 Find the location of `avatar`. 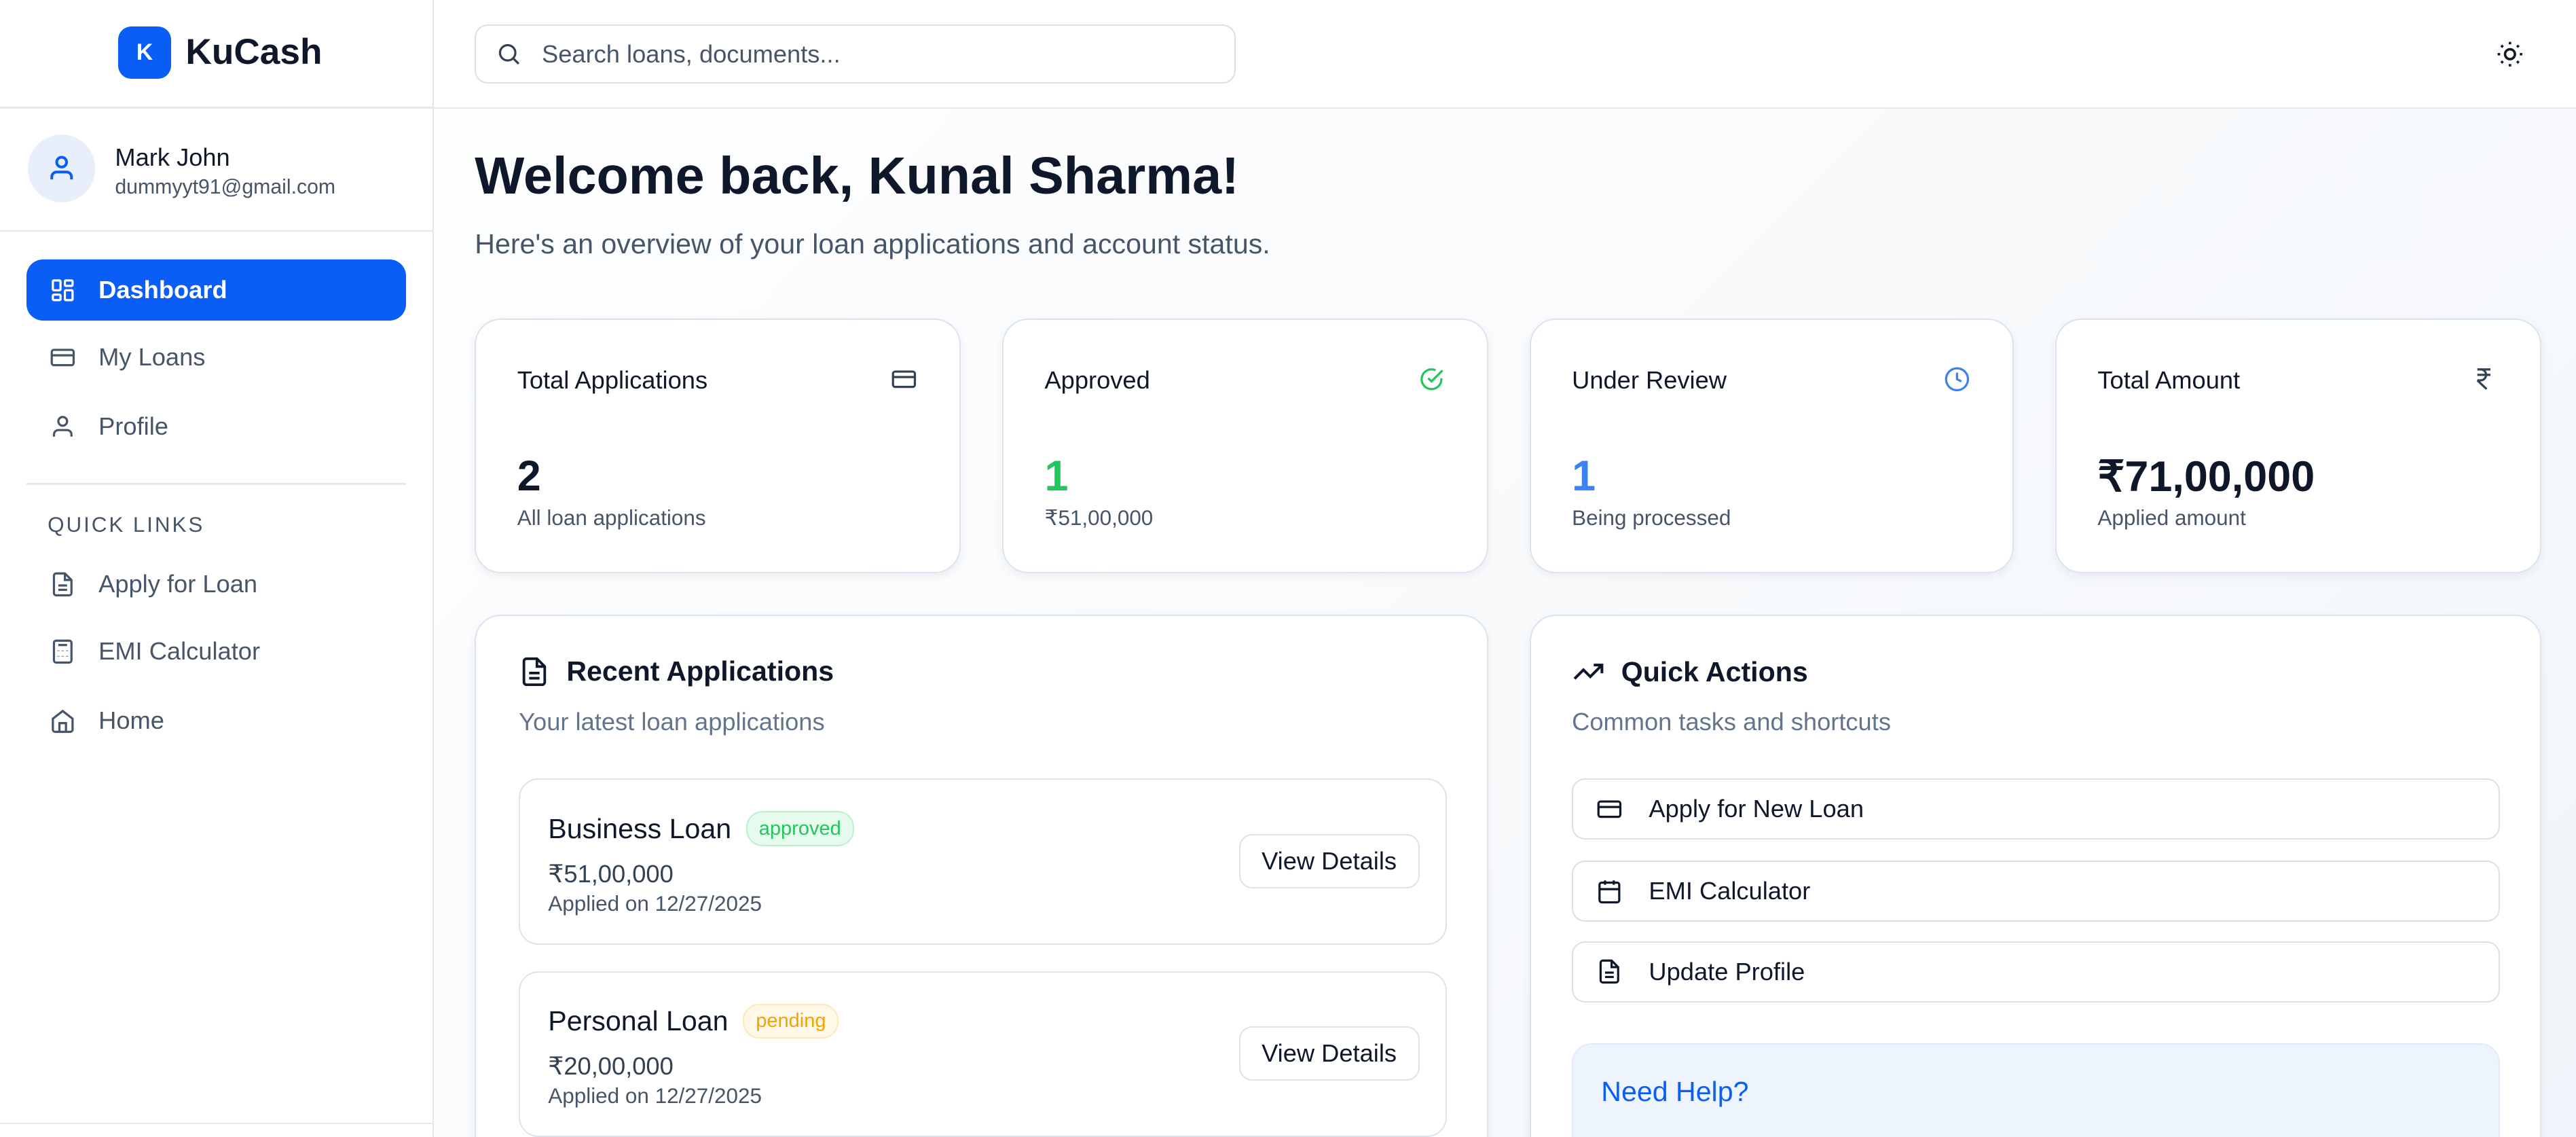

avatar is located at coordinates (62, 168).